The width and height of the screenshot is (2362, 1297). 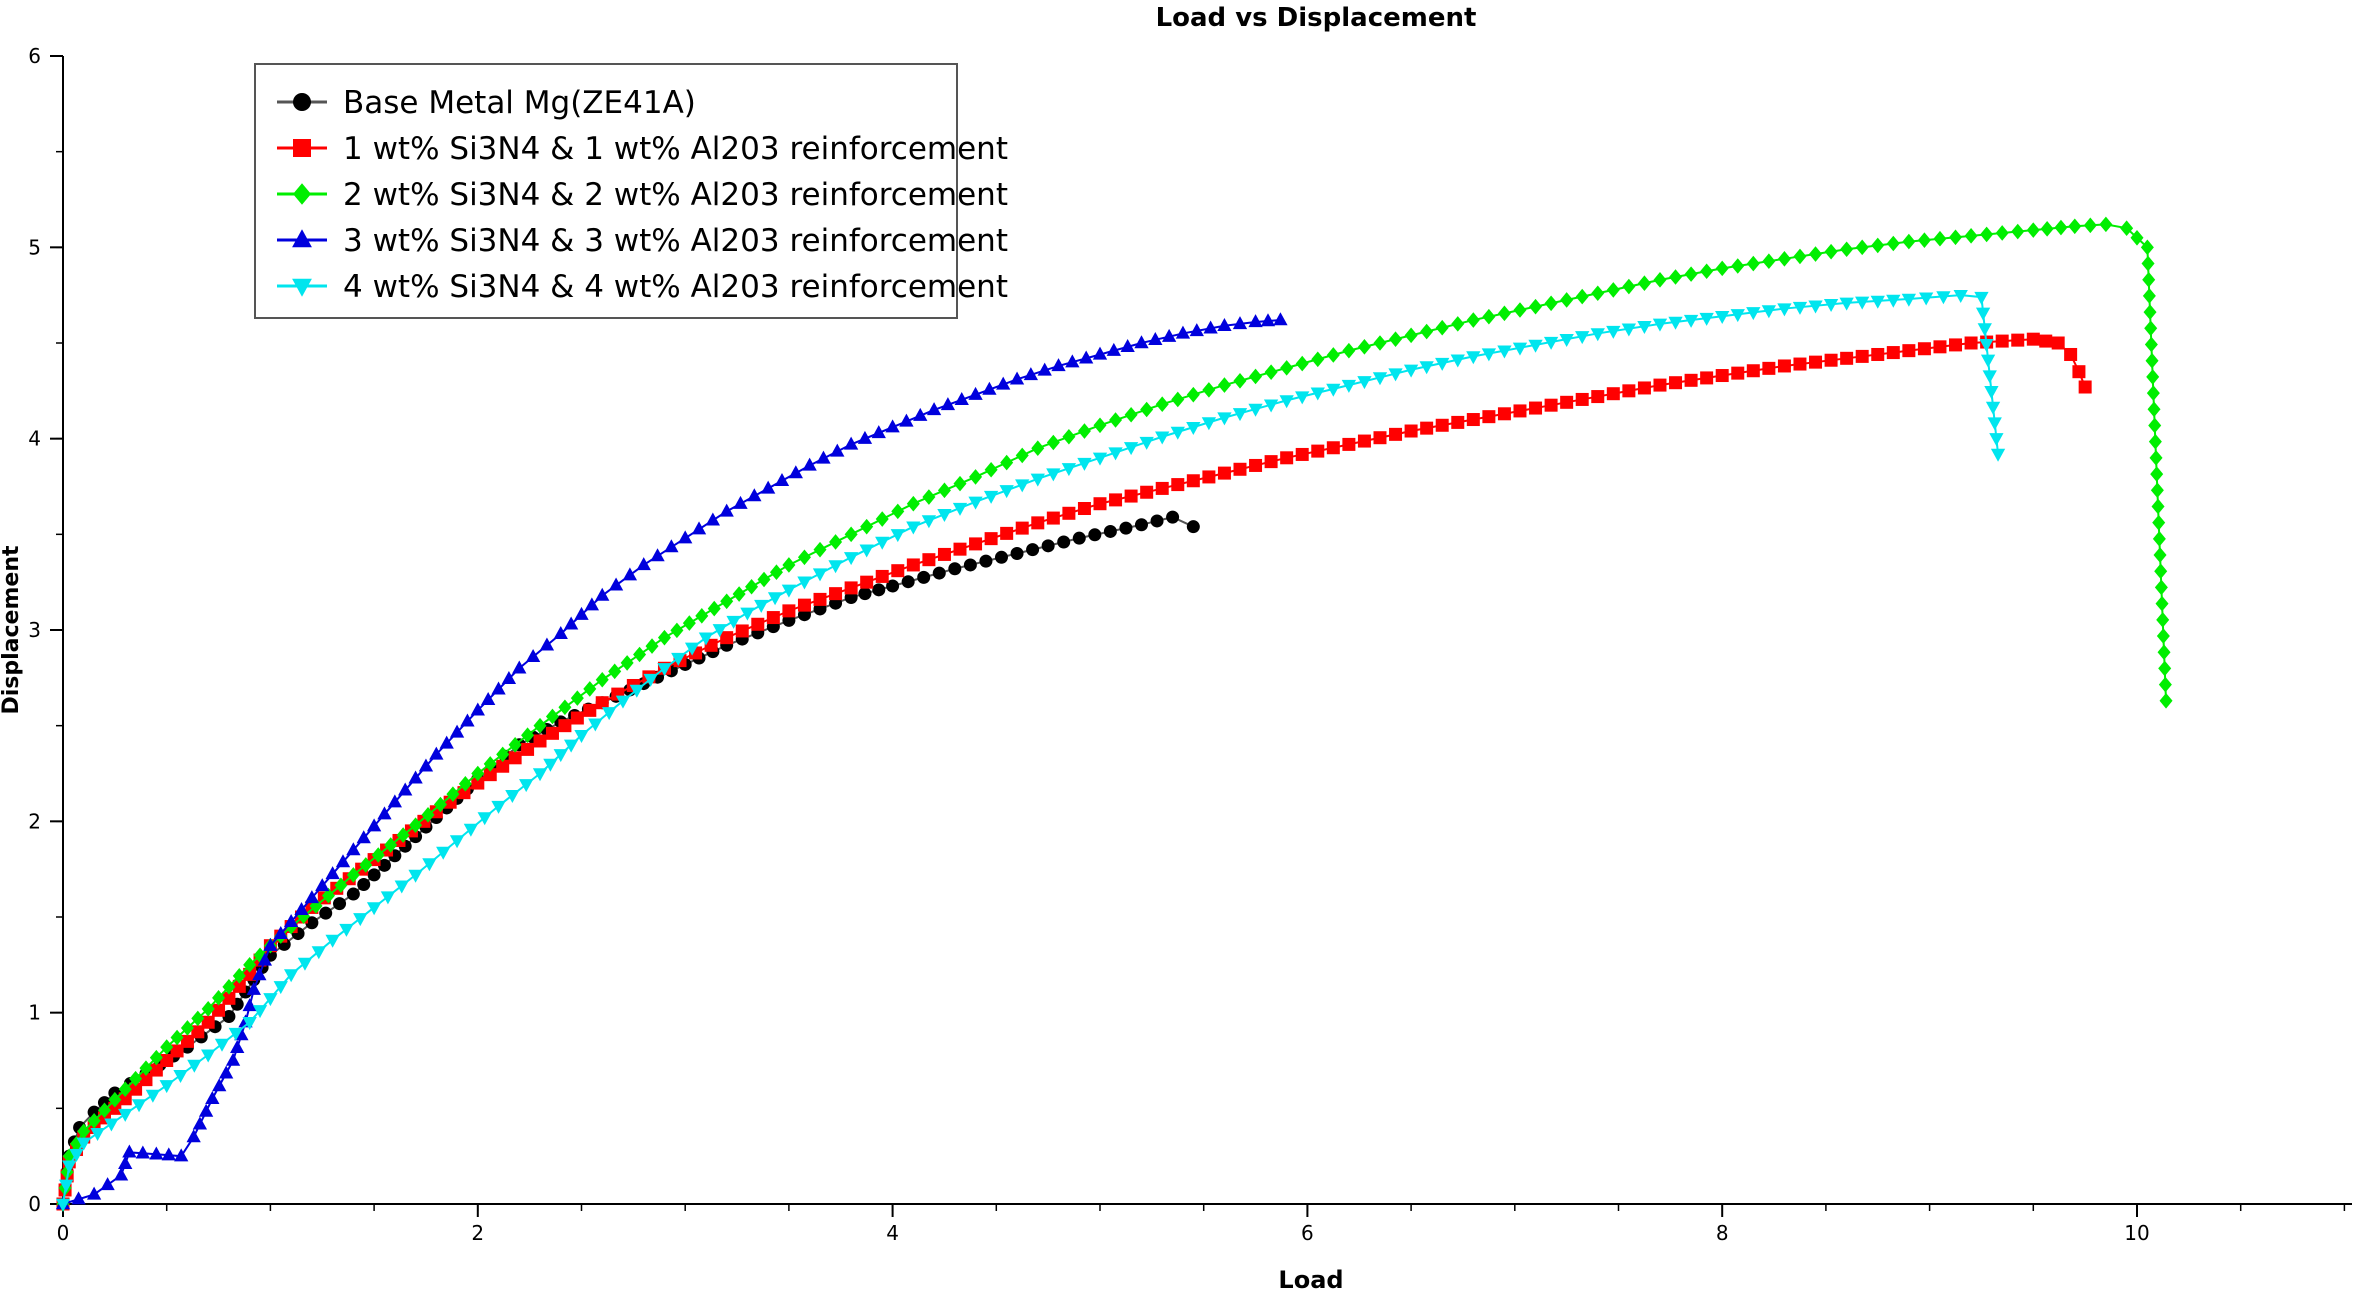 I want to click on y-tick-label: 6, so click(x=34, y=56).